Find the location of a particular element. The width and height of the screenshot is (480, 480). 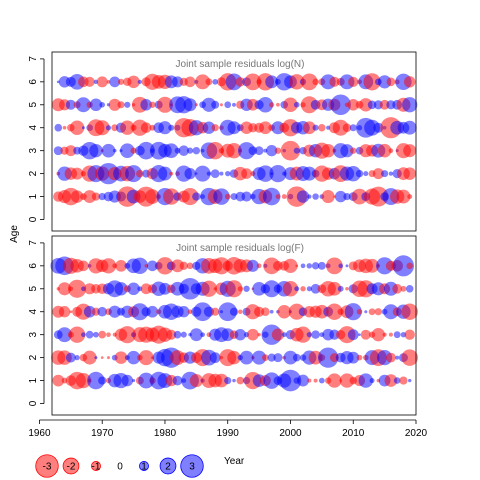

panel-title: Joint sample residuals log(F) is located at coordinates (240, 248).